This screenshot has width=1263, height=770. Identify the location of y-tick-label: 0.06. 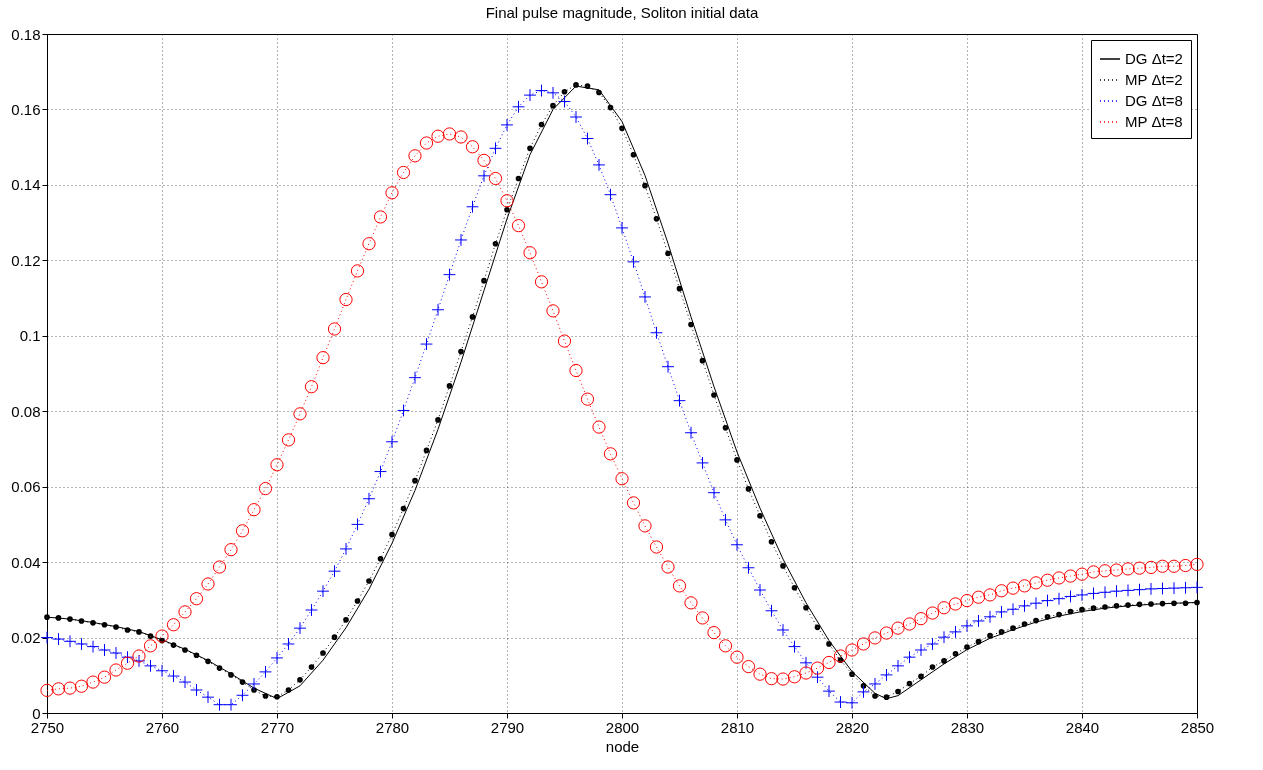
(26, 487).